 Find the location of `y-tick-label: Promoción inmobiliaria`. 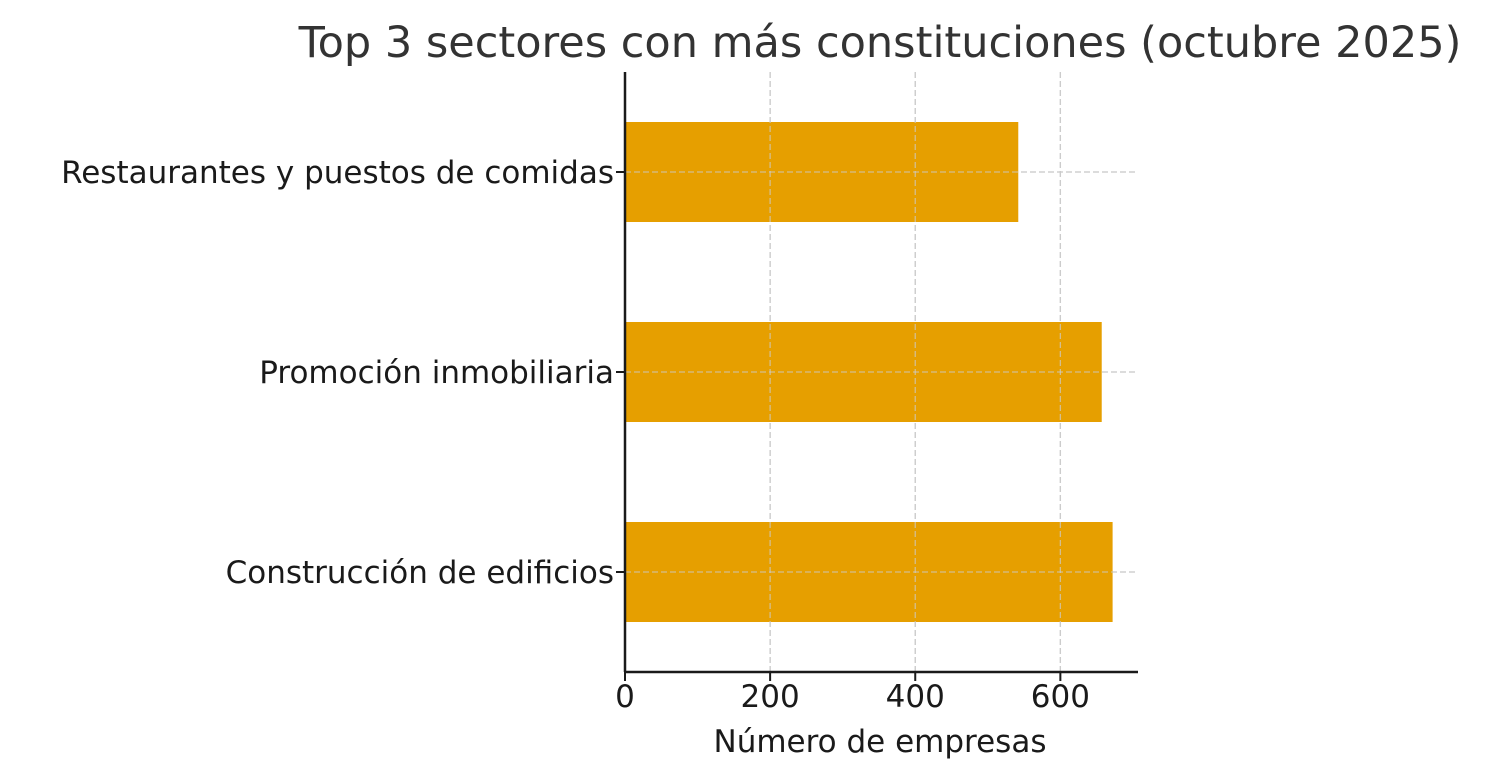

y-tick-label: Promoción inmobiliaria is located at coordinates (436, 373).